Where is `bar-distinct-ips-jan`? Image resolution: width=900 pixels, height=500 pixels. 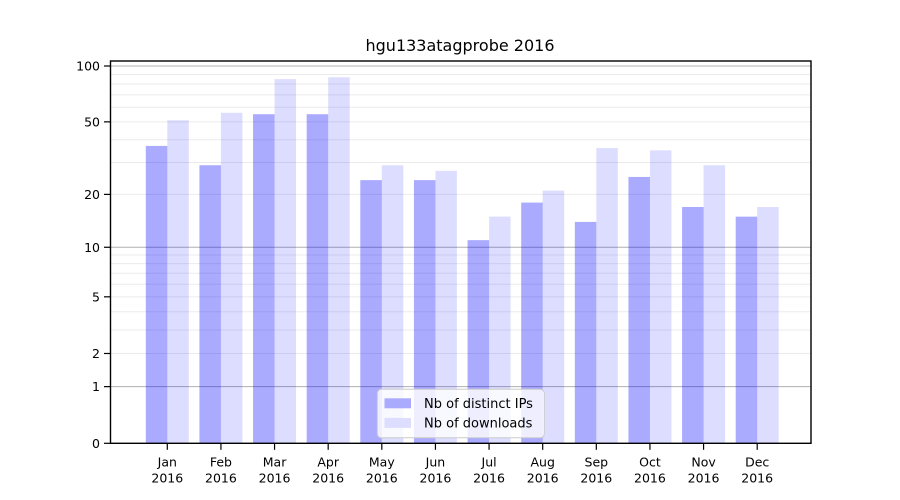 bar-distinct-ips-jan is located at coordinates (156, 294).